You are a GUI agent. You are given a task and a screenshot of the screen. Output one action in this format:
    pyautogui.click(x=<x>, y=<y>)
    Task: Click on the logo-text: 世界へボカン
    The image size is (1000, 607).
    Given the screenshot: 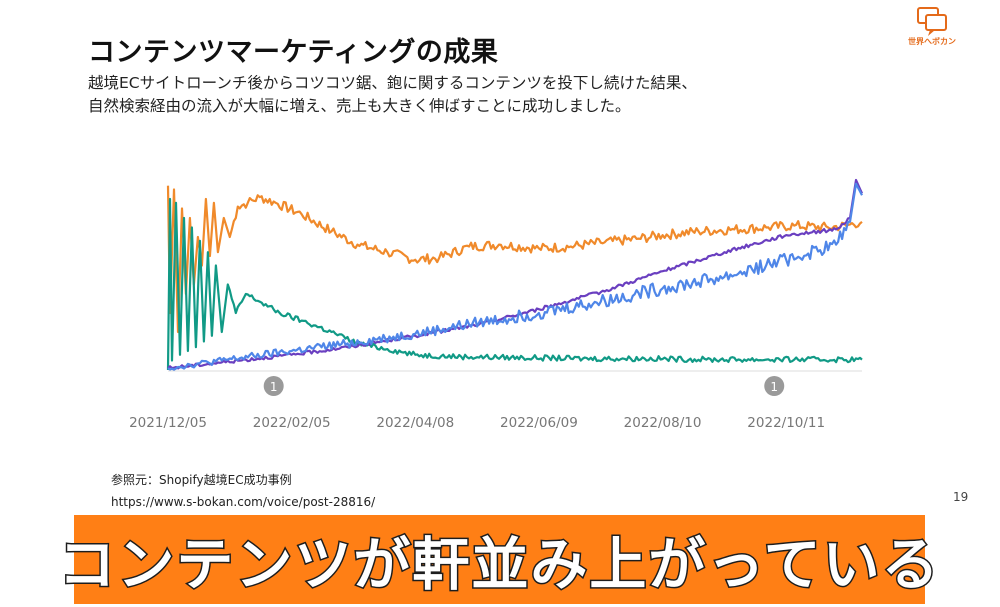 What is the action you would take?
    pyautogui.click(x=932, y=41)
    